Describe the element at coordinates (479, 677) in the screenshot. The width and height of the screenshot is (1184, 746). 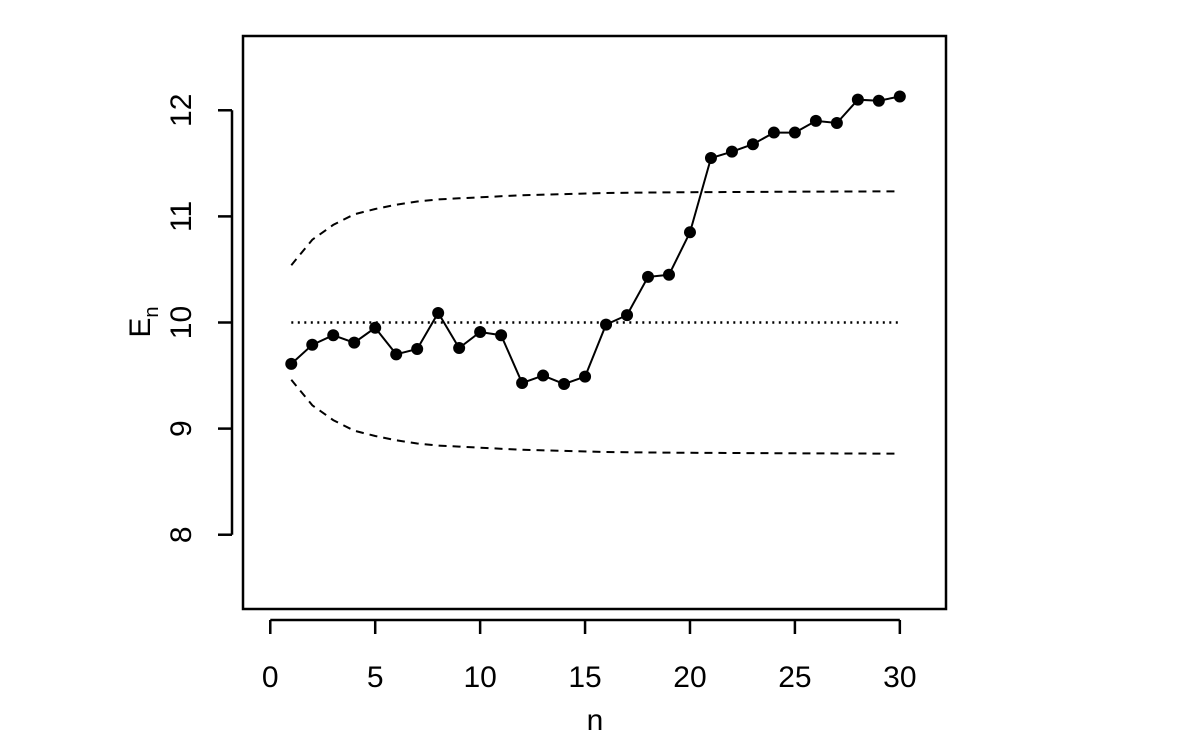
I see `x-tick-label: 10` at that location.